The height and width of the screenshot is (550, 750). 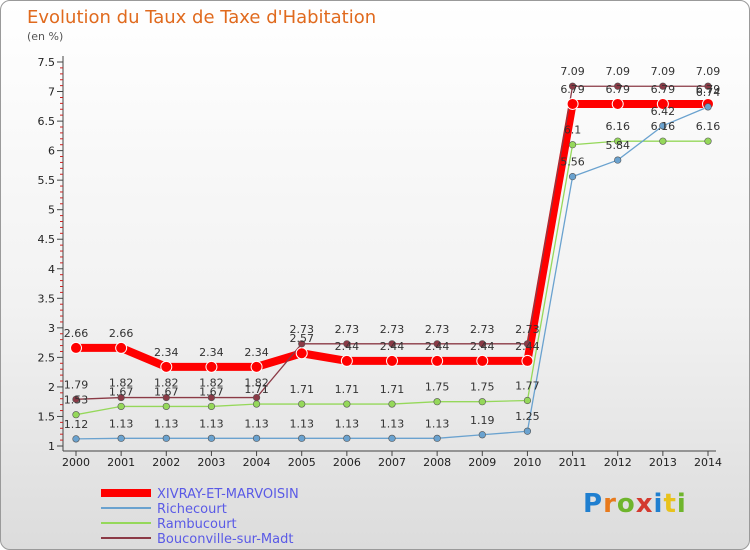 What do you see at coordinates (663, 111) in the screenshot?
I see `data-label: 6.42` at bounding box center [663, 111].